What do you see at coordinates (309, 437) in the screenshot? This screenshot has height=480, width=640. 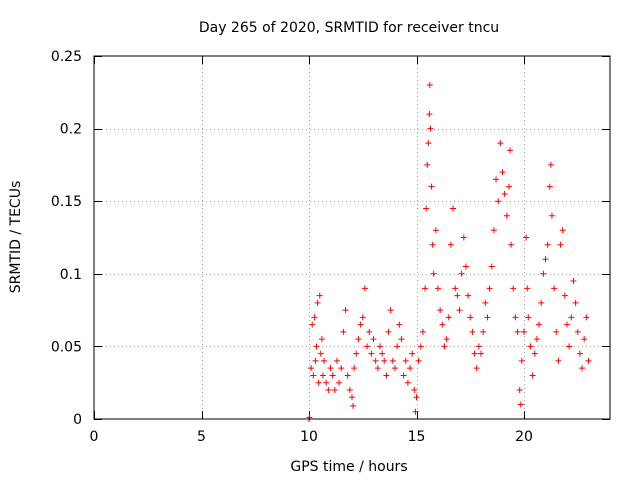 I see `x-tick-label: 10` at bounding box center [309, 437].